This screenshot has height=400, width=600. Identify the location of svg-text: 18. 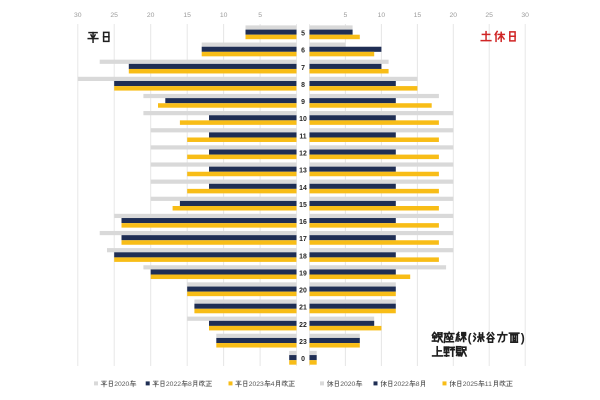
(303, 256).